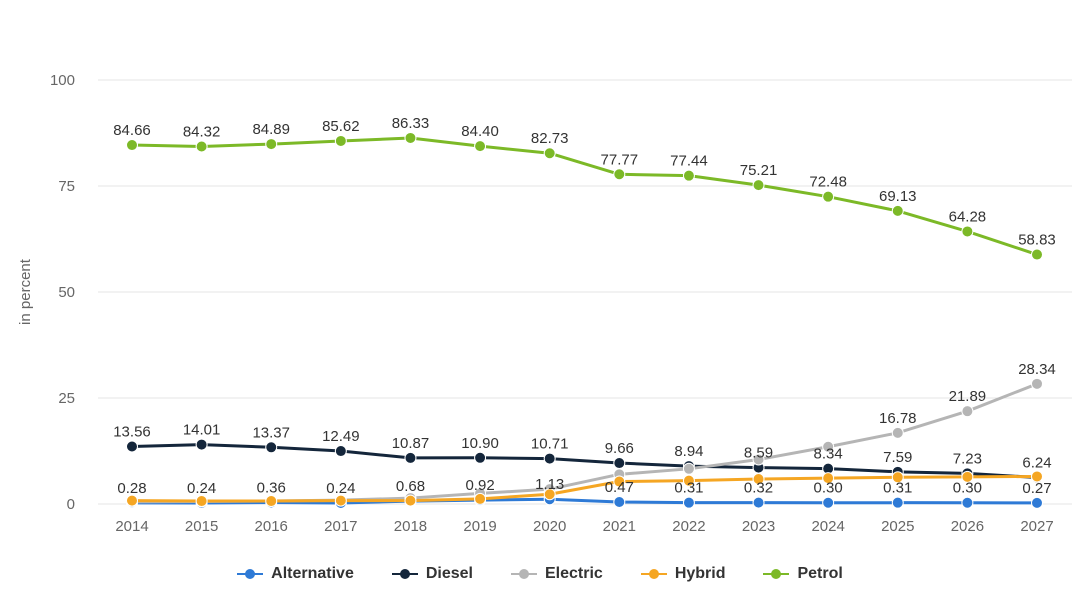 Image resolution: width=1080 pixels, height=610 pixels. What do you see at coordinates (574, 573) in the screenshot?
I see `legend-label: Electric` at bounding box center [574, 573].